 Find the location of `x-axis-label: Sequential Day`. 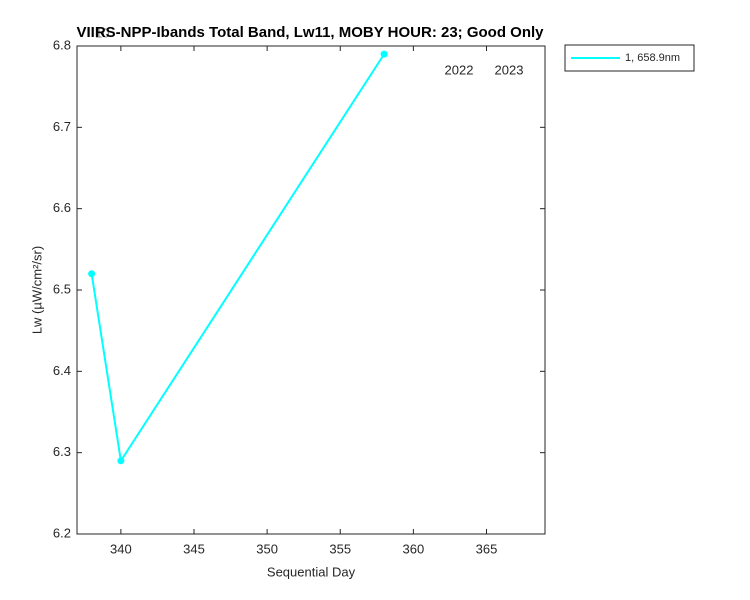

x-axis-label: Sequential Day is located at coordinates (311, 571).